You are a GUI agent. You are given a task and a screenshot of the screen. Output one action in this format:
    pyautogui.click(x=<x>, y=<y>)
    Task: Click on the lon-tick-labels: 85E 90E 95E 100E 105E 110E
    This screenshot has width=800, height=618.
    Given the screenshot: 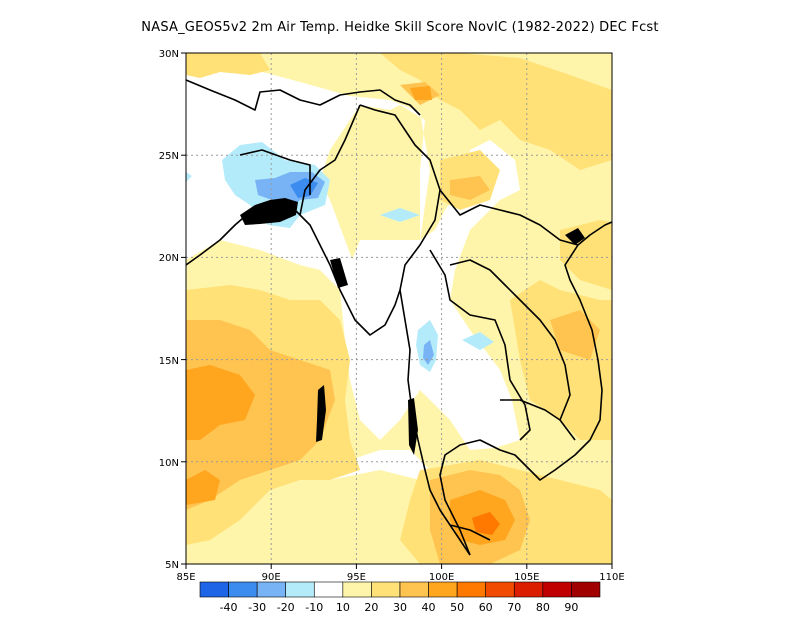 What is the action you would take?
    pyautogui.click(x=400, y=577)
    